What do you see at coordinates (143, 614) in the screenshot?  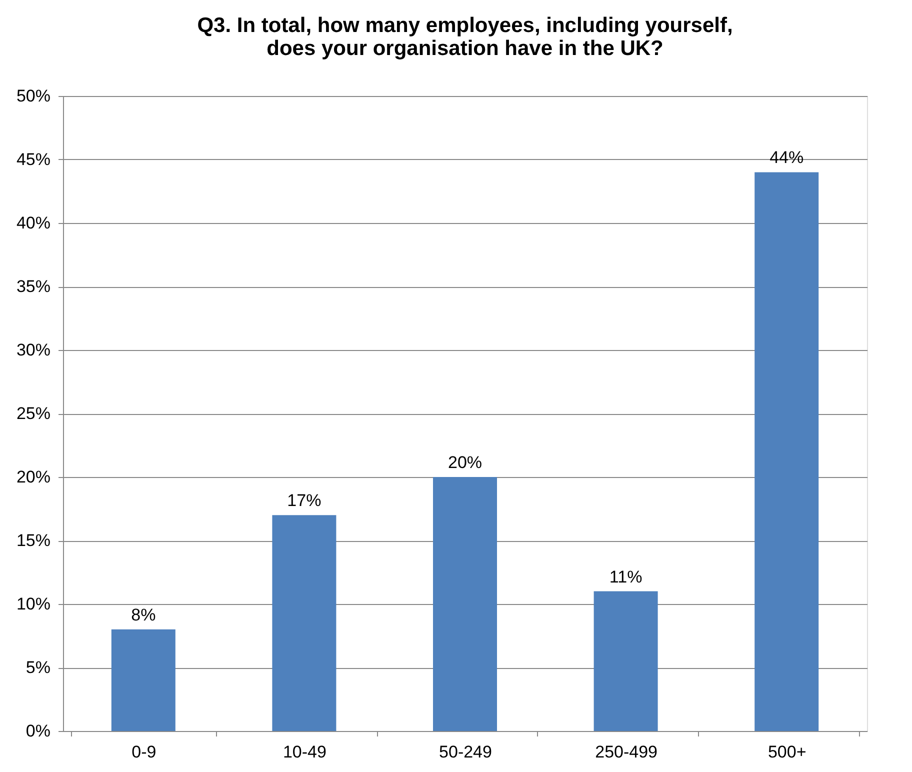 I see `data-label: 8%` at bounding box center [143, 614].